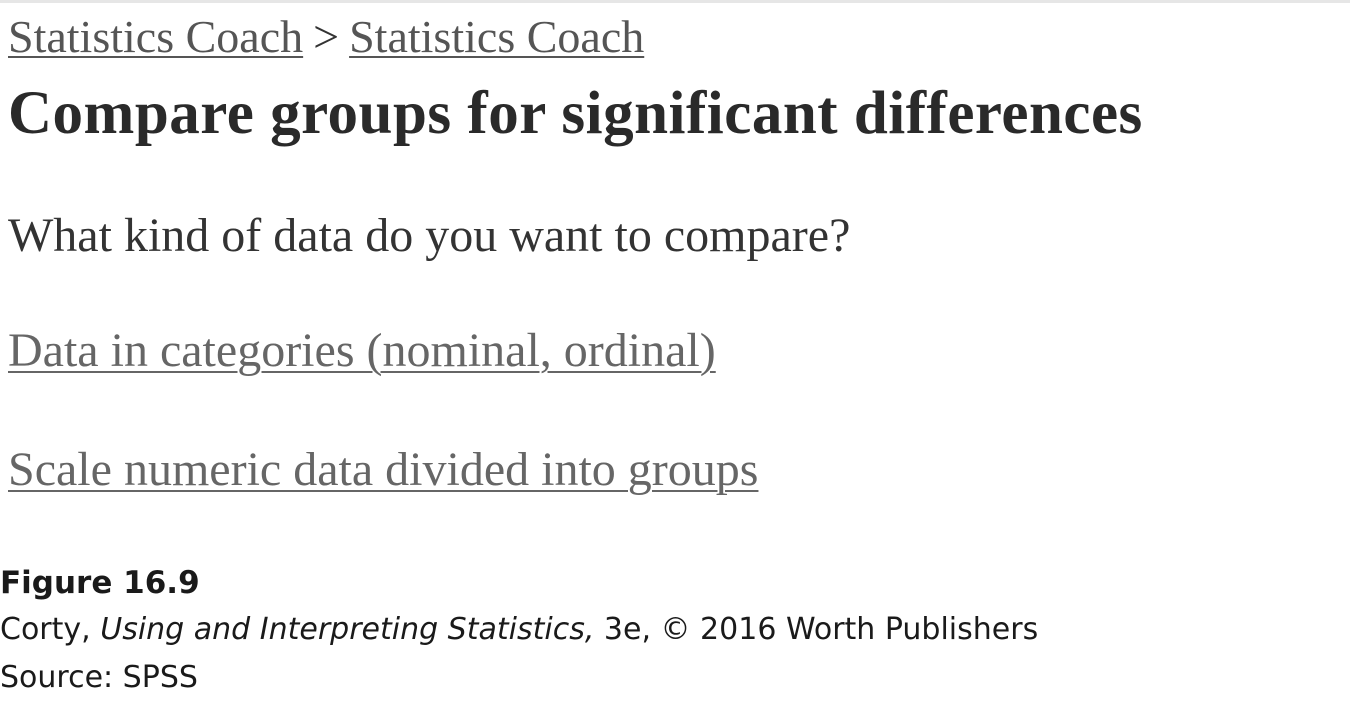 This screenshot has height=702, width=1350. I want to click on breadcrumb: Statistics Coach > Statistics Coach, so click(326, 37).